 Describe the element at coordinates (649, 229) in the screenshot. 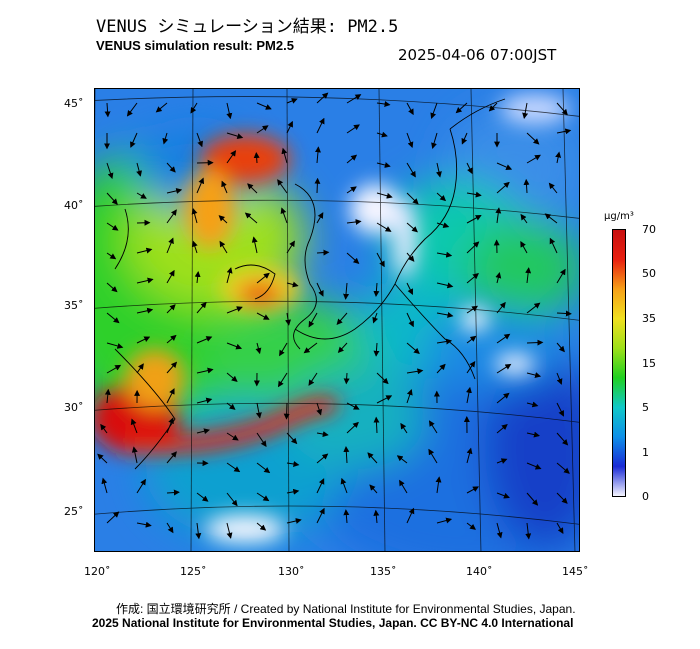

I see `colorbar-tick-70: 70` at that location.